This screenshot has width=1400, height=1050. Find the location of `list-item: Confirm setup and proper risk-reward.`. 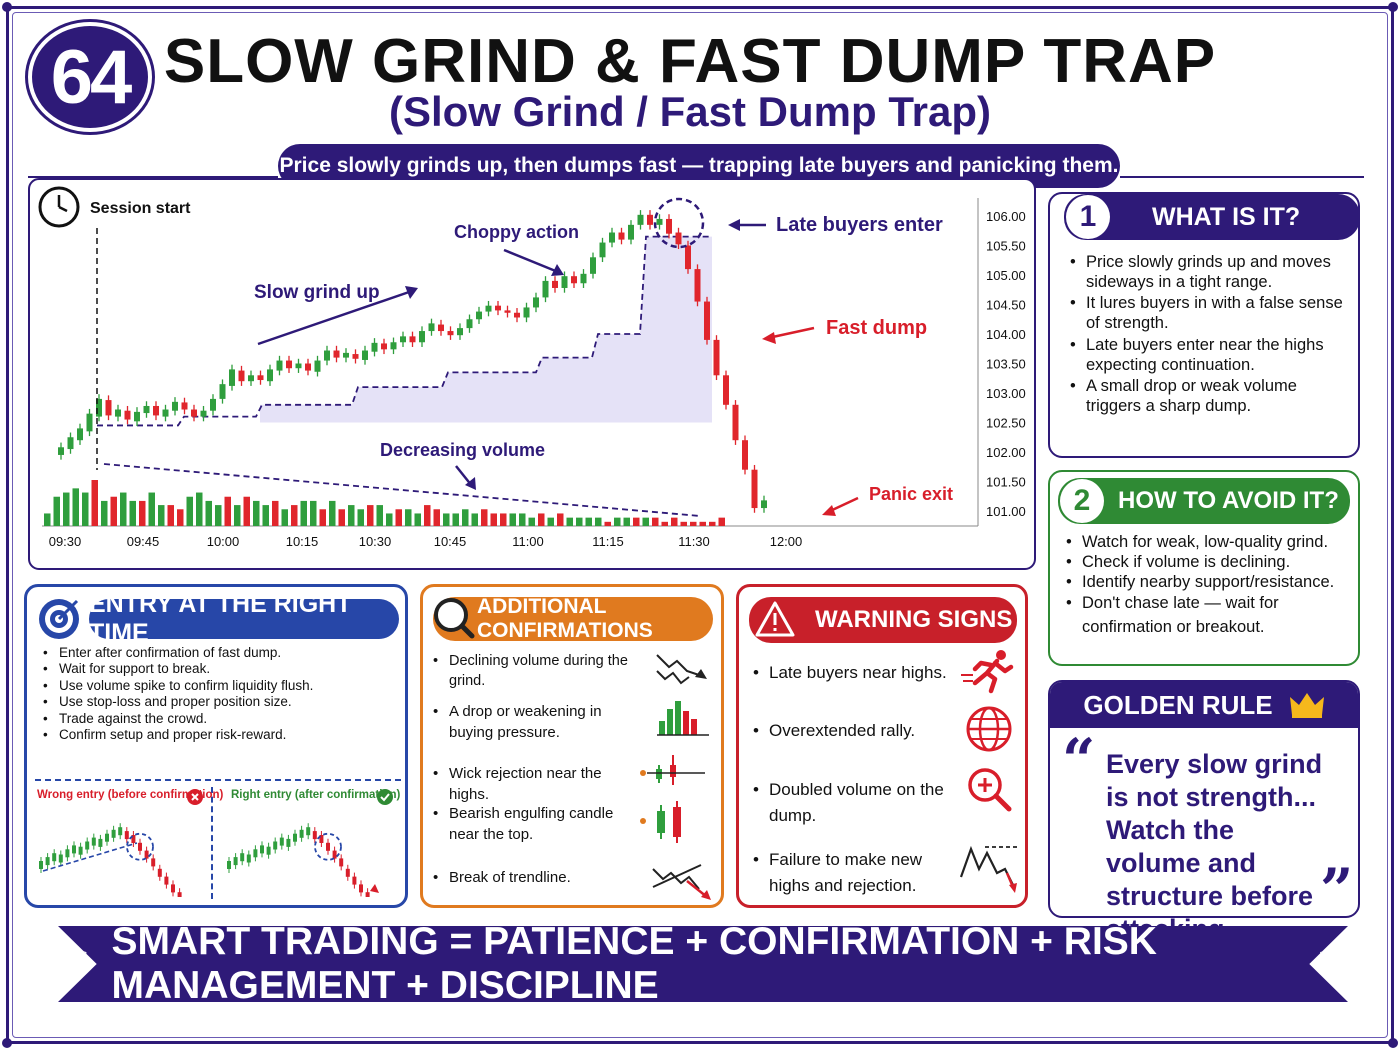

list-item: Confirm setup and proper risk-reward. is located at coordinates (218, 735).